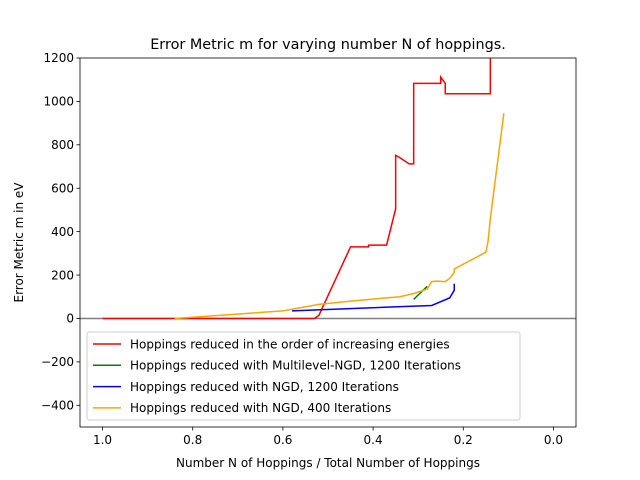 This screenshot has width=640, height=480. Describe the element at coordinates (58, 58) in the screenshot. I see `y-tick-label: 1200` at that location.